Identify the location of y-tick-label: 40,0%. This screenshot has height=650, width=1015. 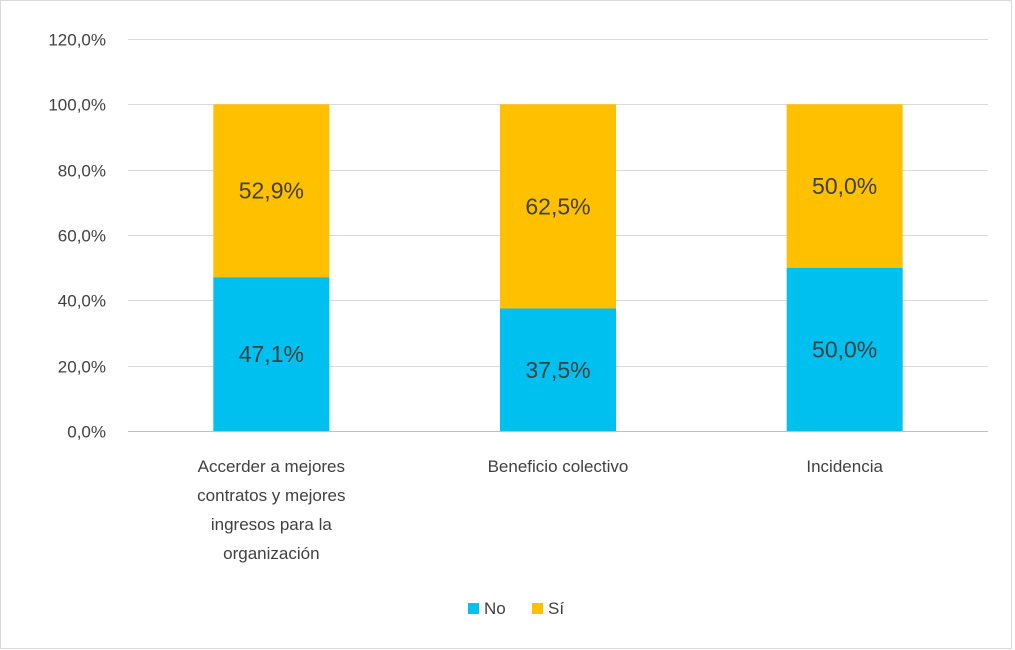
(82, 301).